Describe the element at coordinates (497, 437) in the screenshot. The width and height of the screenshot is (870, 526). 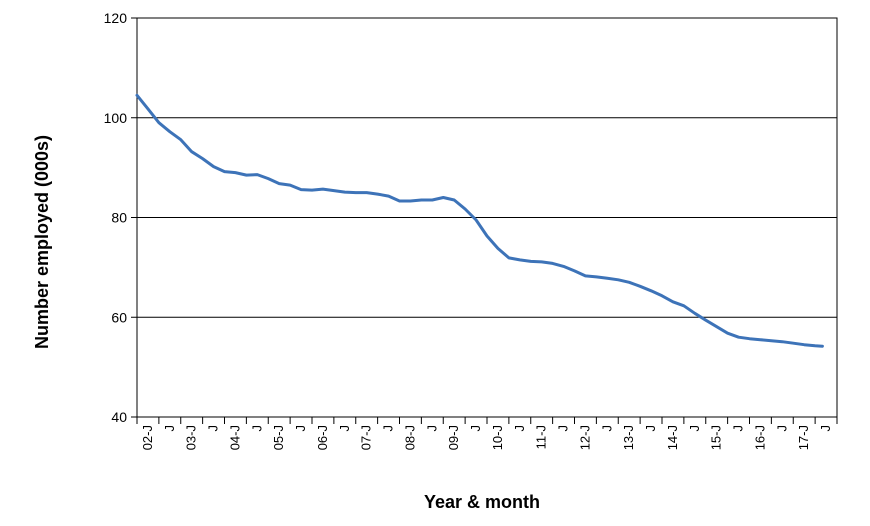
I see `x-tick-label: 10-J` at that location.